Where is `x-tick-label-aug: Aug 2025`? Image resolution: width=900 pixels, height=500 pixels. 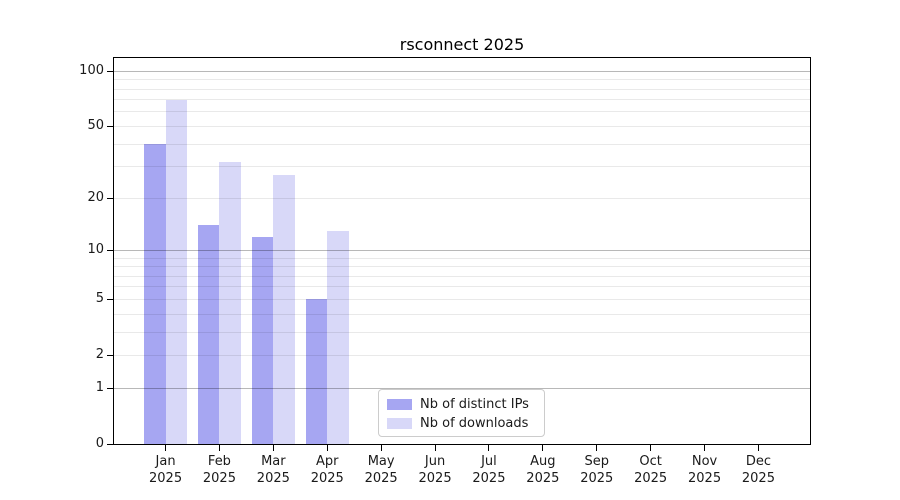
x-tick-label-aug: Aug 2025 is located at coordinates (543, 470).